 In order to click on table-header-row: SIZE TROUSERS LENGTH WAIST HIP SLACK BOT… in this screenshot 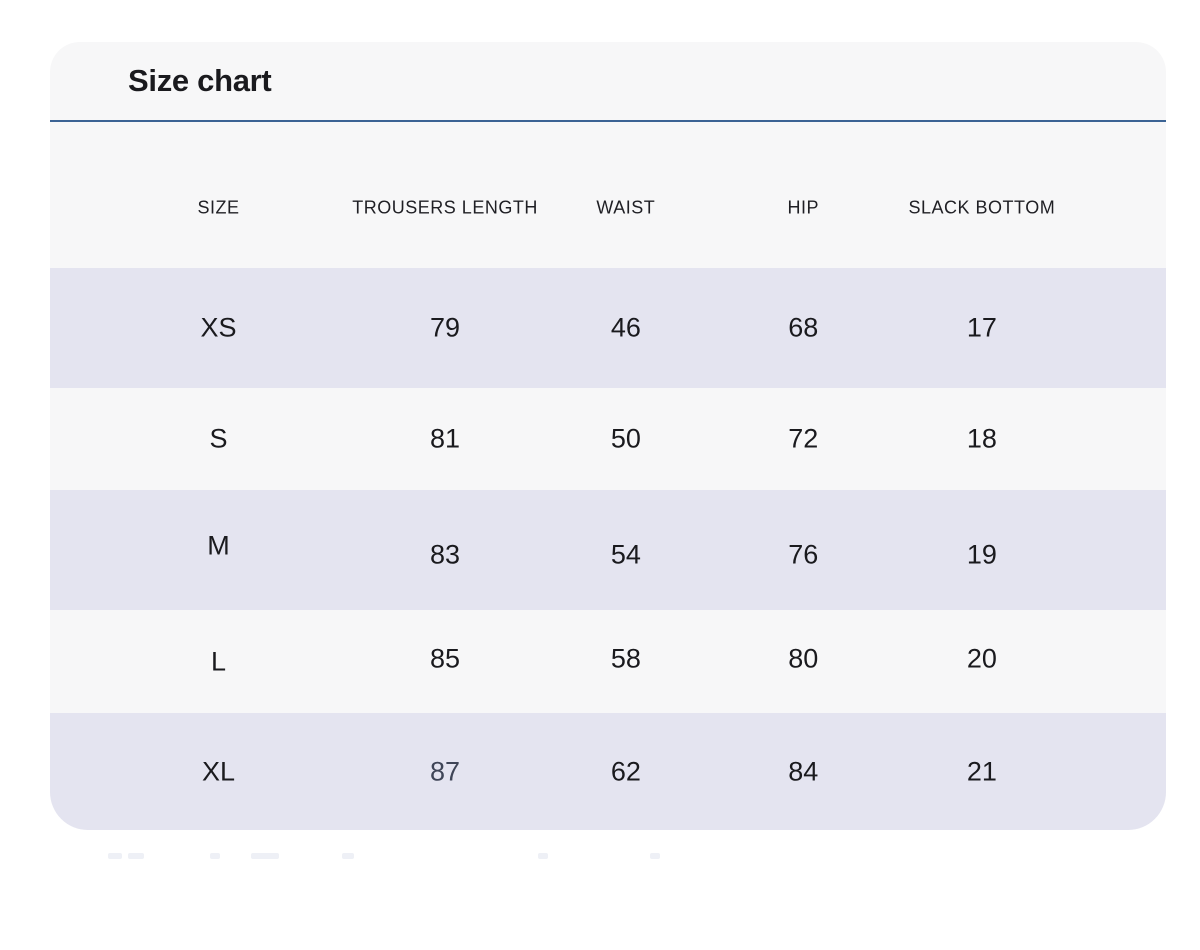, I will do `click(608, 195)`.